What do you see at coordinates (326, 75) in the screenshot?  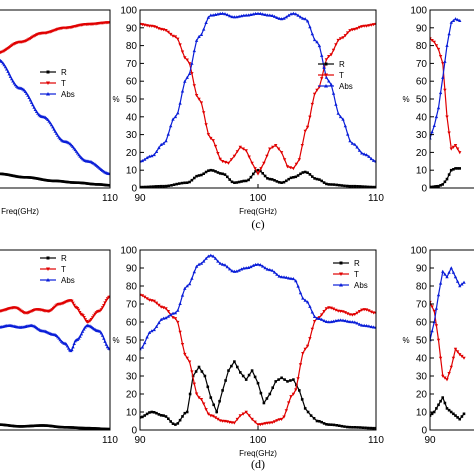 I see `legend-marker` at bounding box center [326, 75].